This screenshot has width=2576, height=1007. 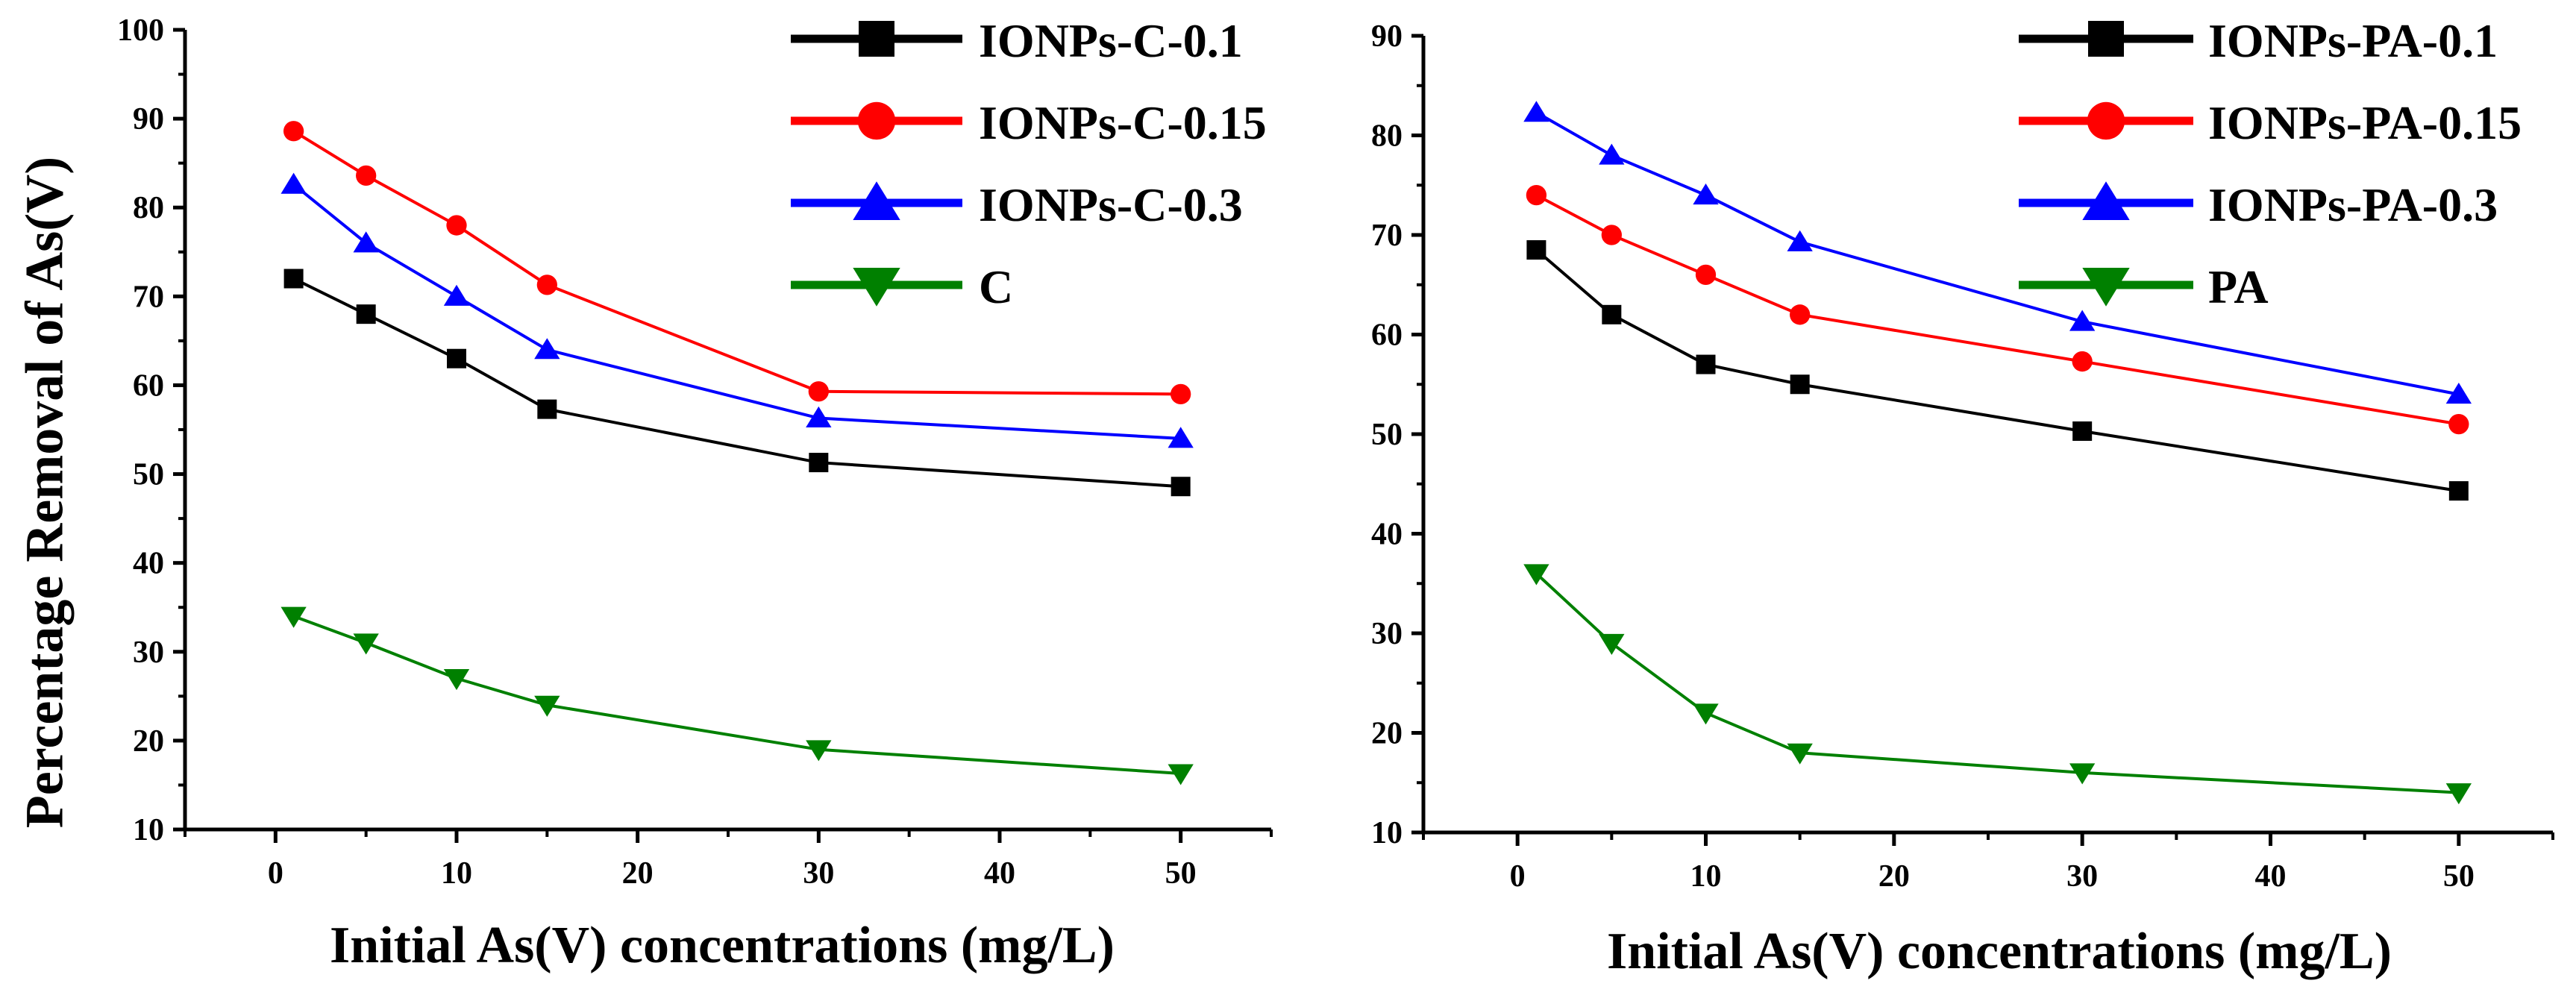 I want to click on chart1-legend-label: IONPs-C-0.15, so click(x=1123, y=122).